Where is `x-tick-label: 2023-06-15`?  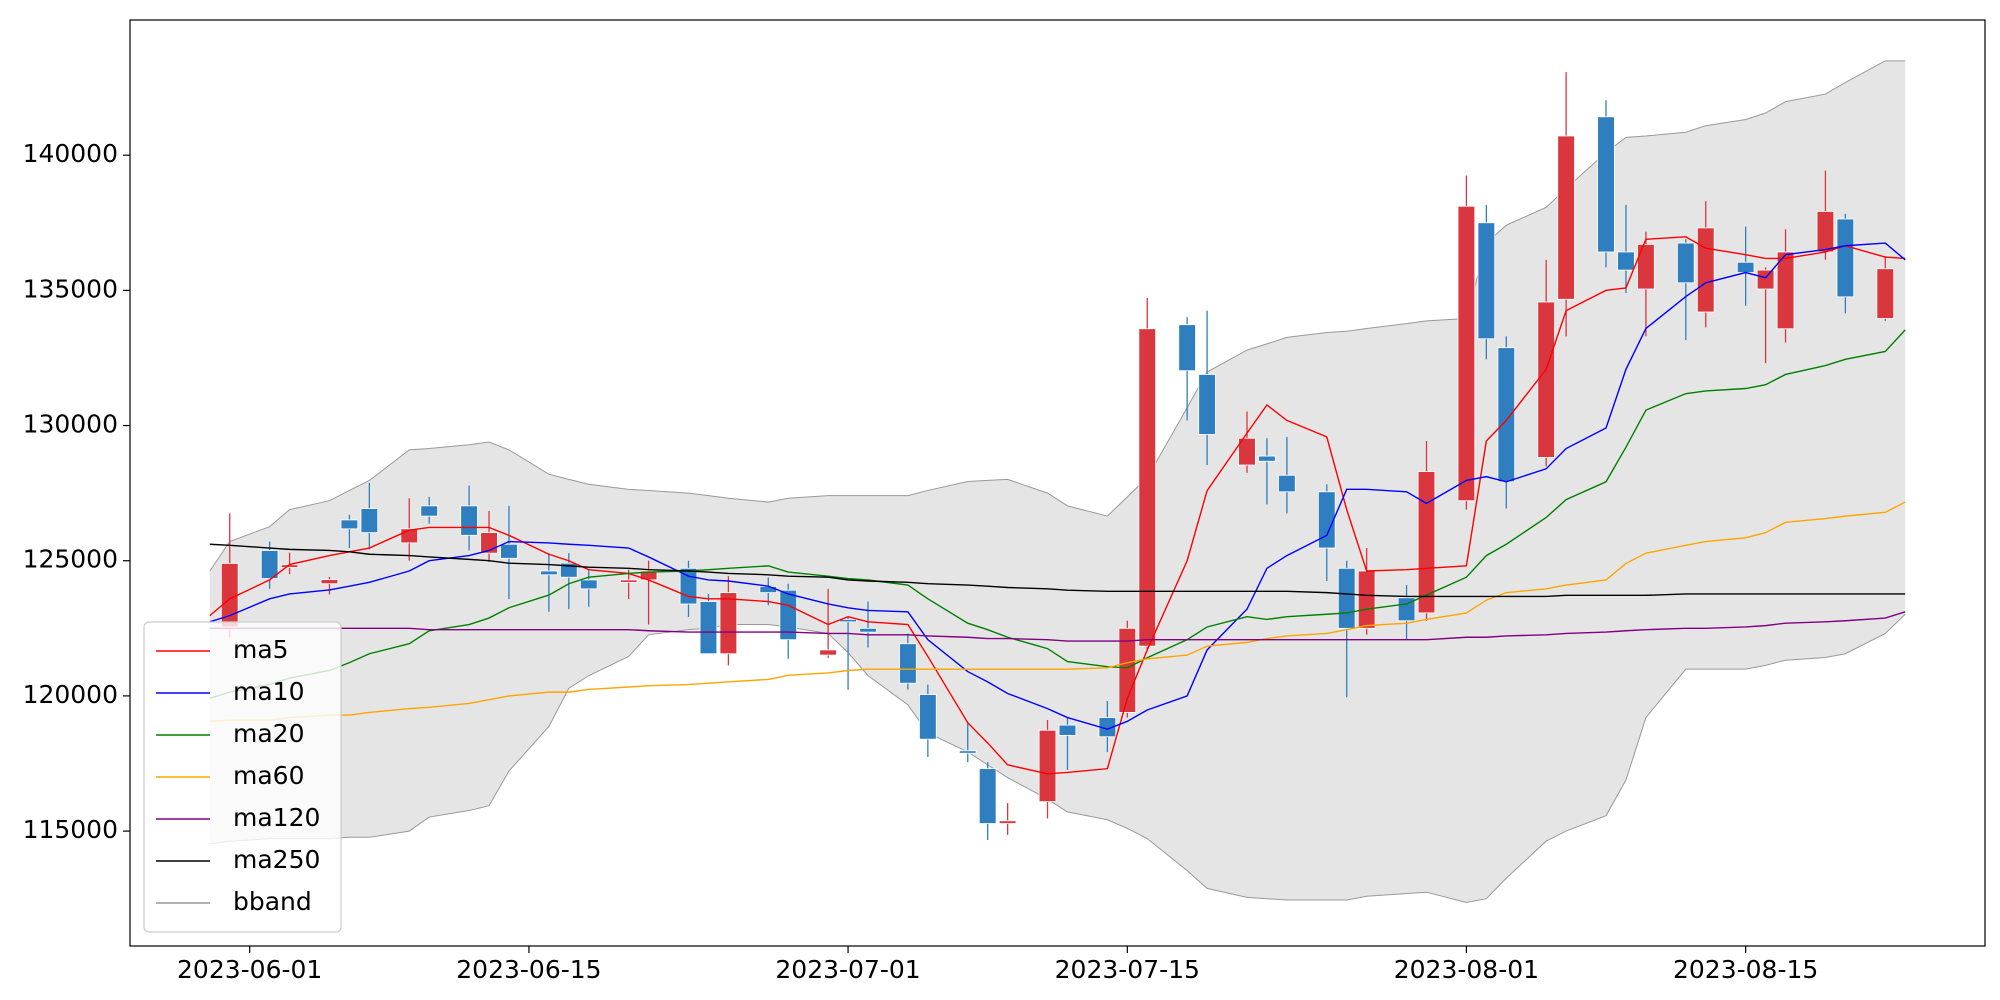 x-tick-label: 2023-06-15 is located at coordinates (528, 969).